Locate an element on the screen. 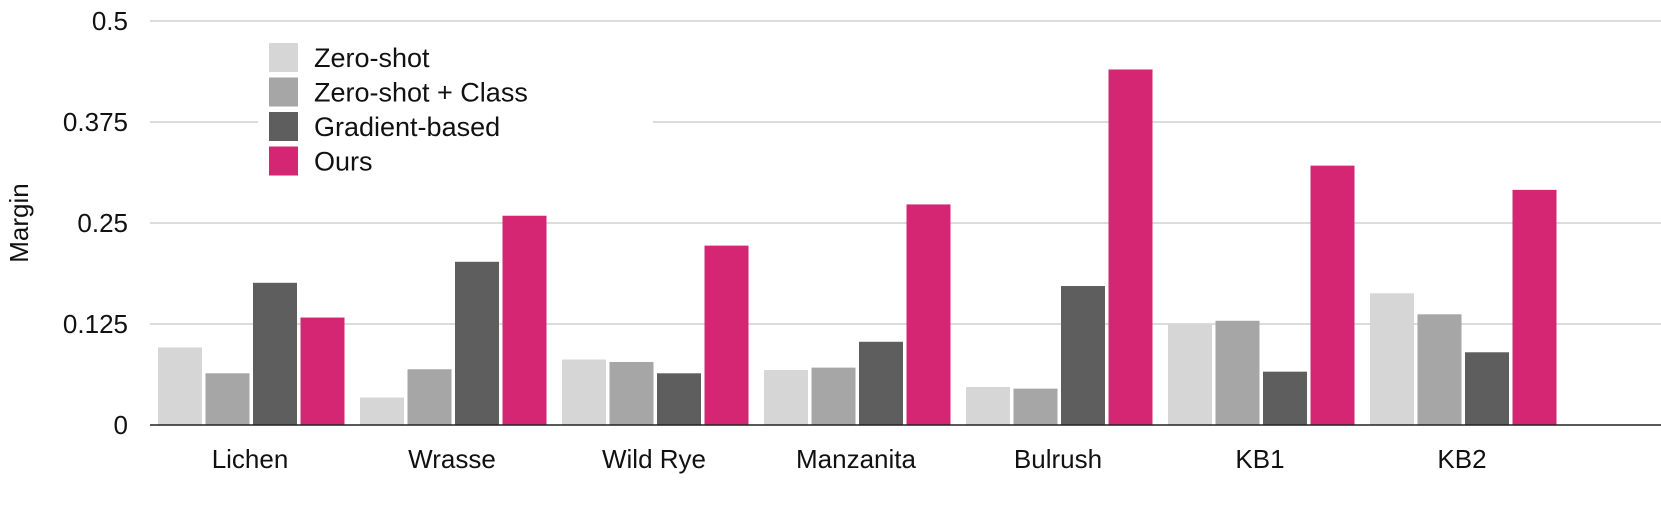 The width and height of the screenshot is (1661, 507). x-category-label: Manzanita is located at coordinates (856, 459).